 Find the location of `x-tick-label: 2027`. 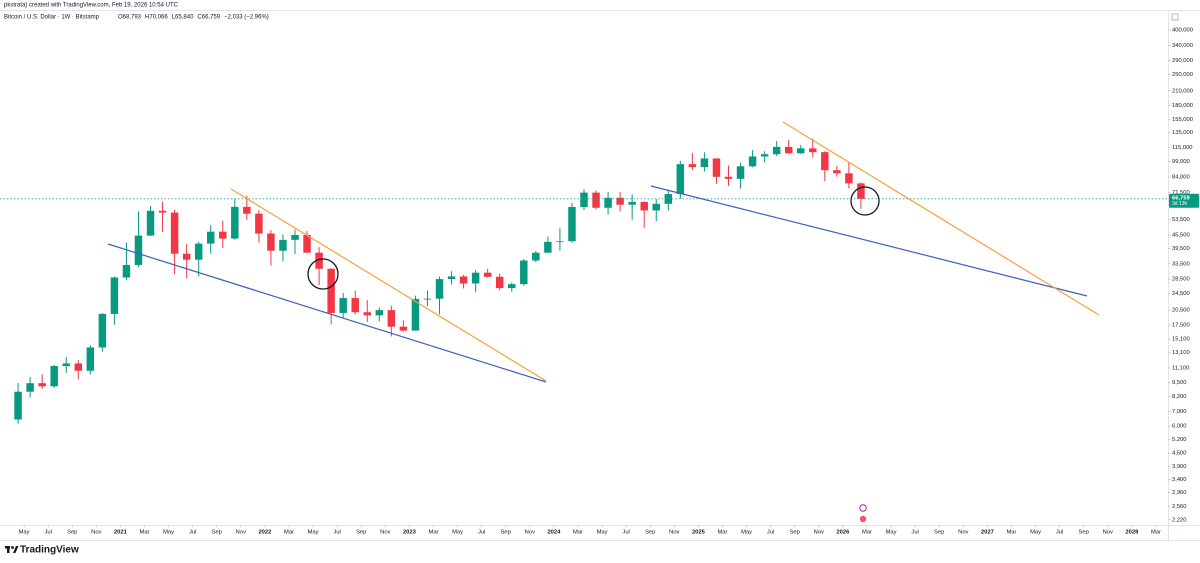

x-tick-label: 2027 is located at coordinates (987, 533).